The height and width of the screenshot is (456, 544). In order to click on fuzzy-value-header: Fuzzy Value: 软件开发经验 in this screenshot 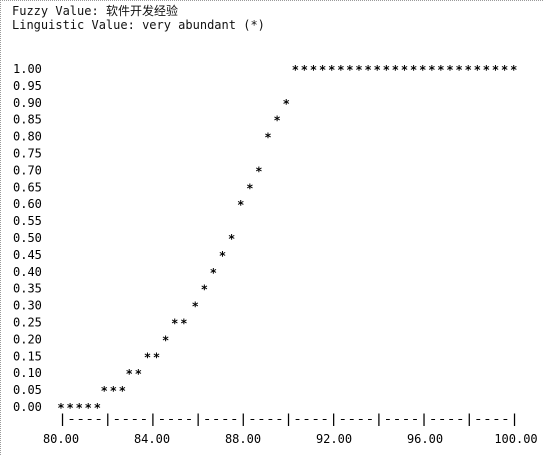, I will do `click(95, 11)`.